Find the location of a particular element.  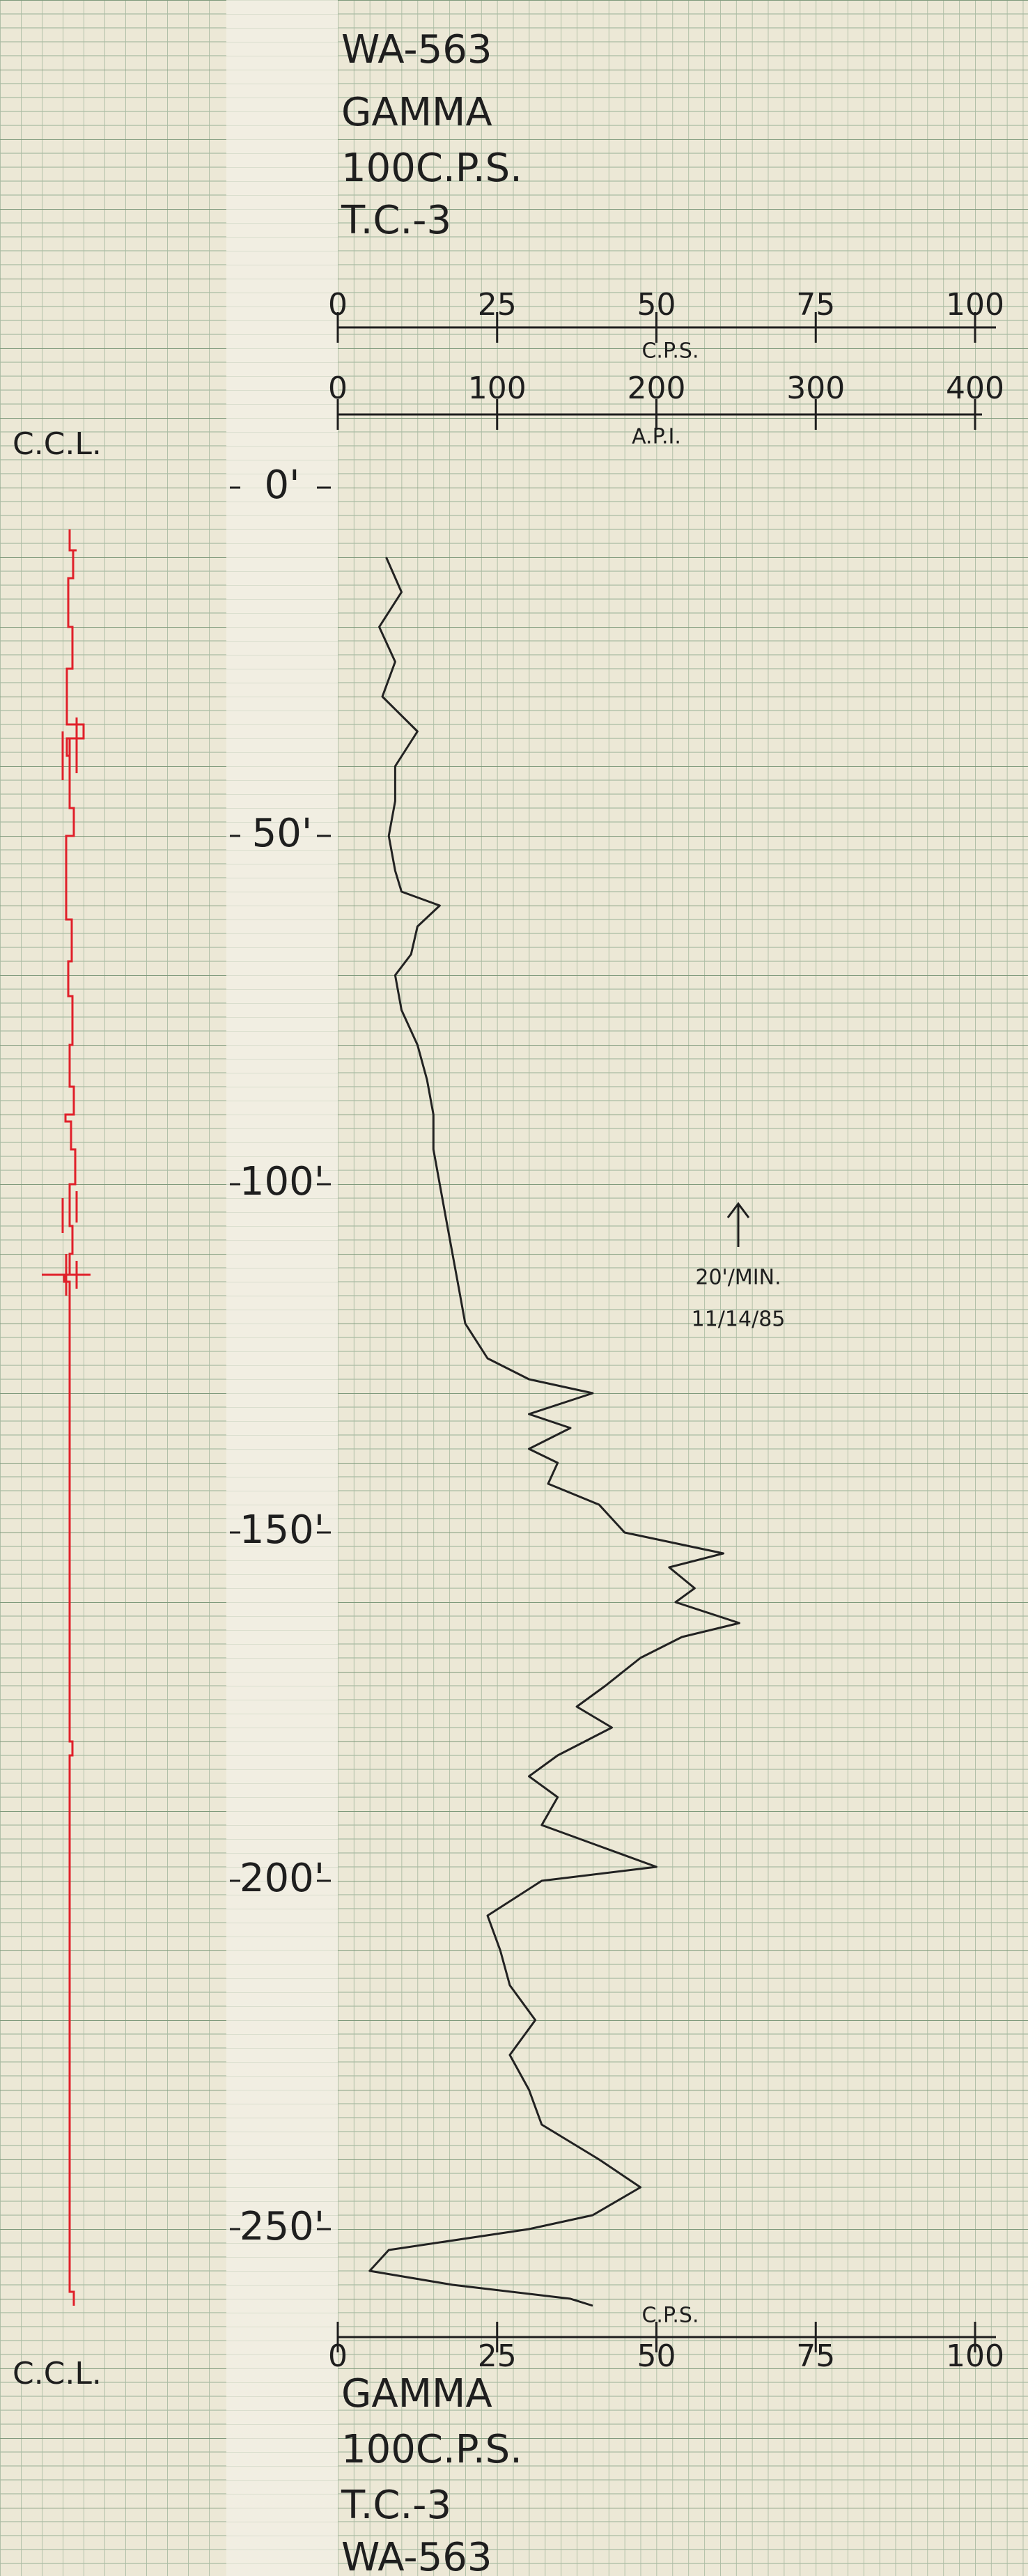

header-label: 100C.P.S. is located at coordinates (432, 168).